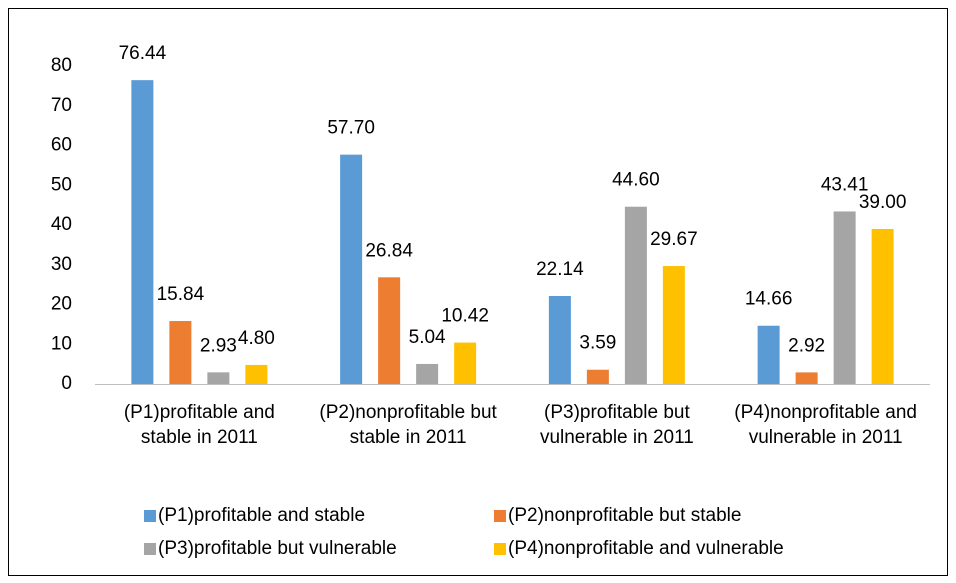 This screenshot has height=583, width=956. Describe the element at coordinates (181, 294) in the screenshot. I see `data-label: 15.84` at that location.